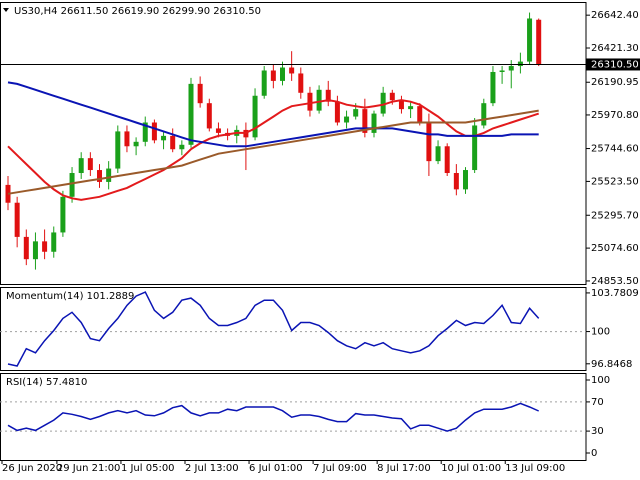  What do you see at coordinates (615, 48) in the screenshot?
I see `y-tick-label: 26421.30` at bounding box center [615, 48].